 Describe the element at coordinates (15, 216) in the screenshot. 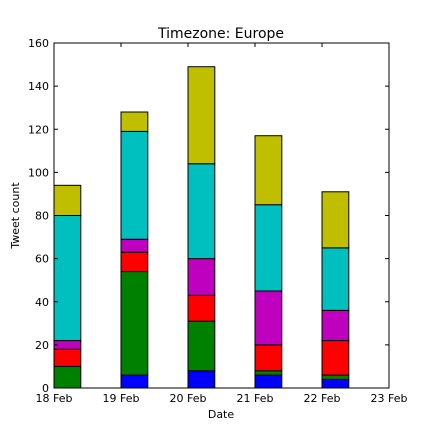

I see `y-axis-label: Tweet count` at that location.